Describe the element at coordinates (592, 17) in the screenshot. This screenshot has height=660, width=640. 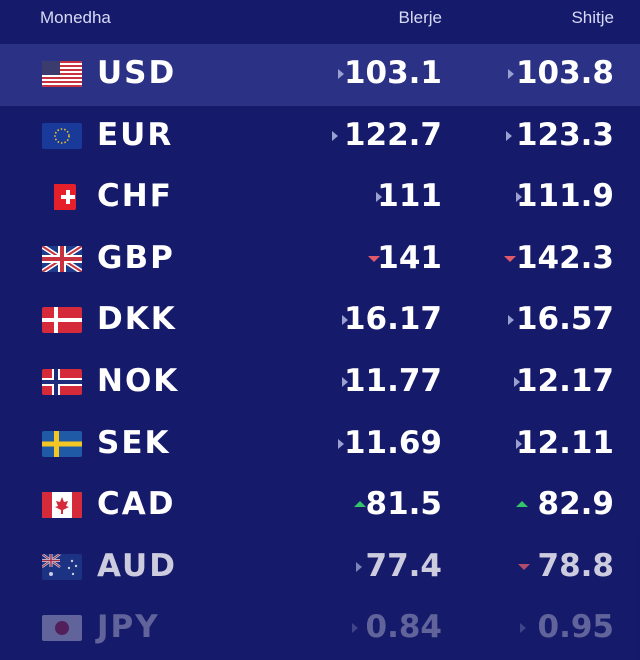
I see `header-sell: Shitje` at that location.